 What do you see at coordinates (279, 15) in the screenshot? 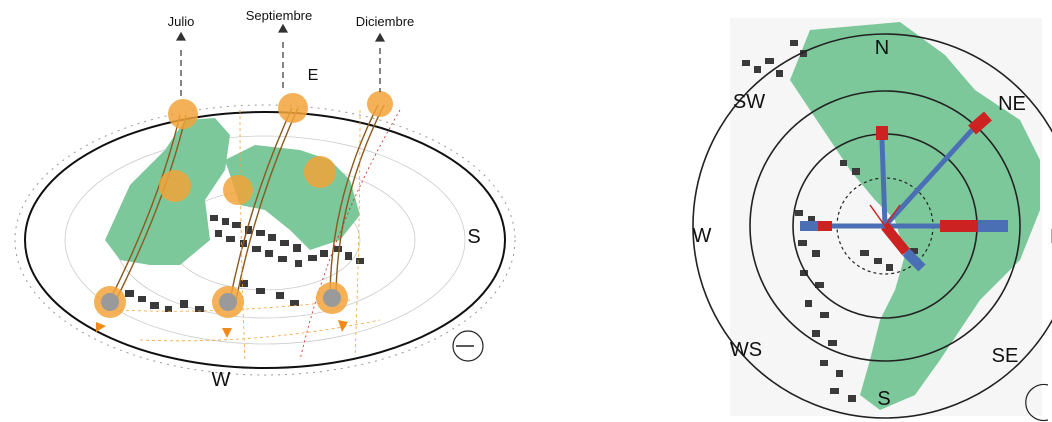
I see `month-label-septiembre: Septiembre` at bounding box center [279, 15].